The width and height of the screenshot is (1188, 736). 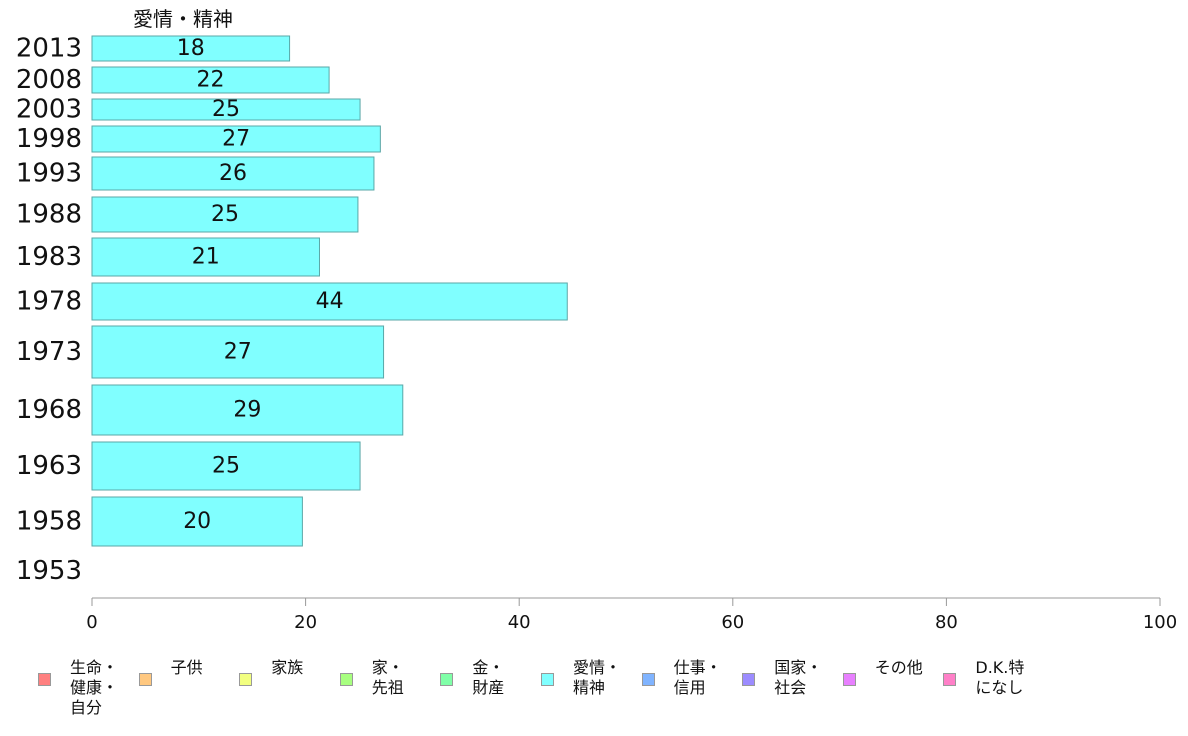 I want to click on year-label-2008: 2008, so click(x=49, y=80).